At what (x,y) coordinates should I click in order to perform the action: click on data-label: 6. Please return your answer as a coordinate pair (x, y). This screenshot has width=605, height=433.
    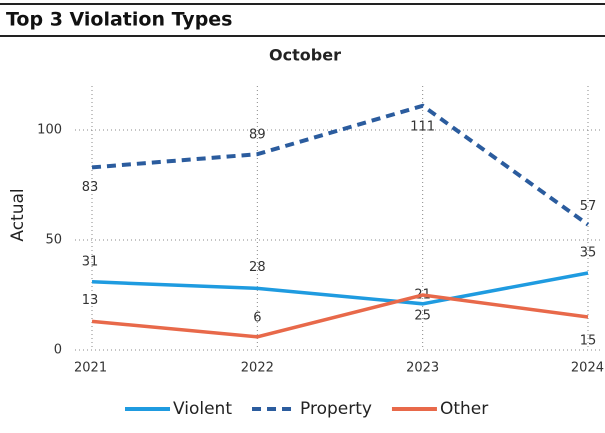
    Looking at the image, I should click on (257, 317).